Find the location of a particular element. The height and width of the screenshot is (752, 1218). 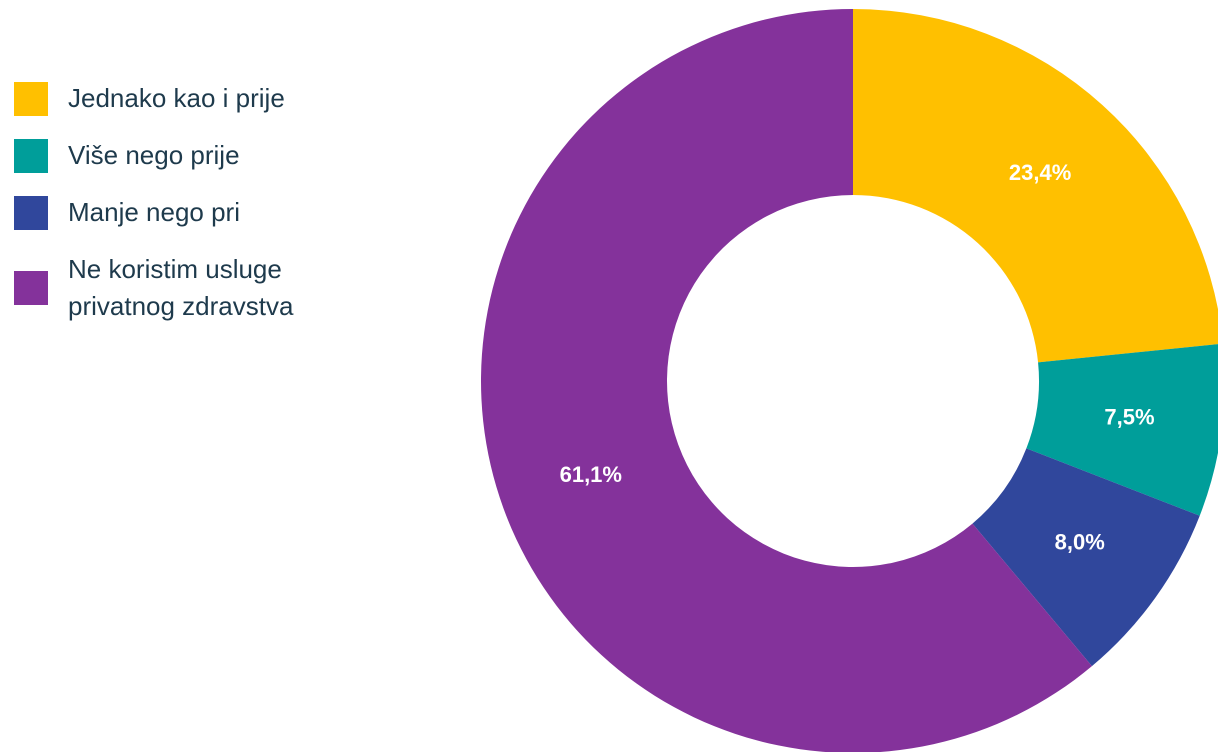

value-label: 7,5% is located at coordinates (1129, 416).